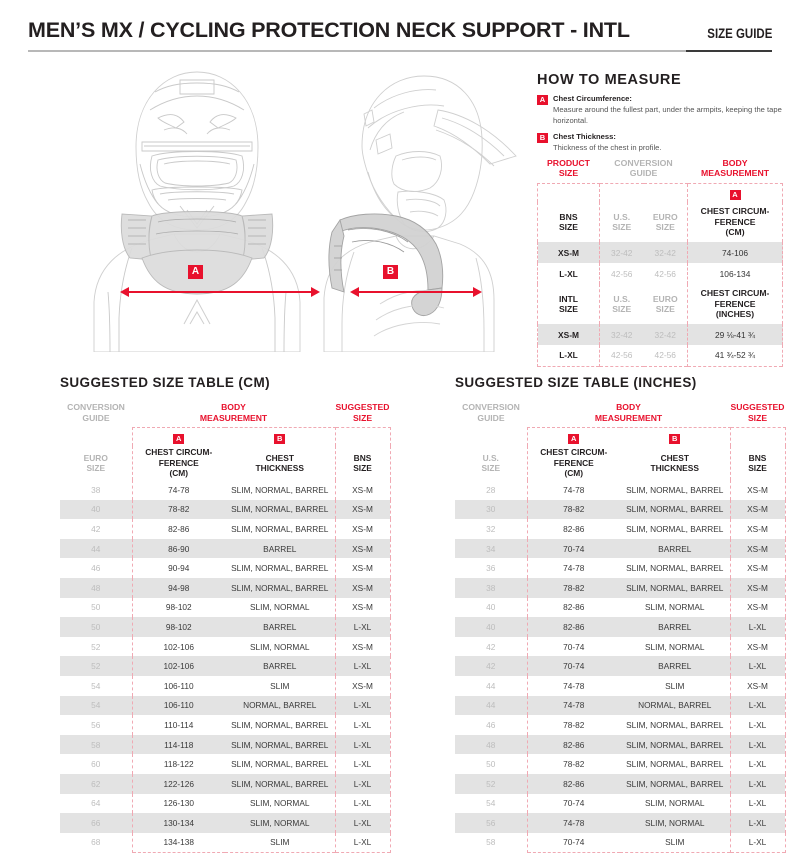 The width and height of the screenshot is (800, 853). Describe the element at coordinates (225, 823) in the screenshot. I see `size-table-row: 66 130-134 SLIM, NORMAL L-XL` at that location.